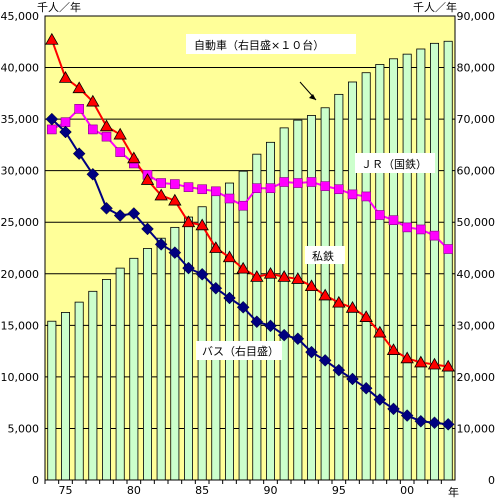 Image resolution: width=500 pixels, height=500 pixels. Describe the element at coordinates (24, 428) in the screenshot. I see `left-tick-label: 5,000` at that location.